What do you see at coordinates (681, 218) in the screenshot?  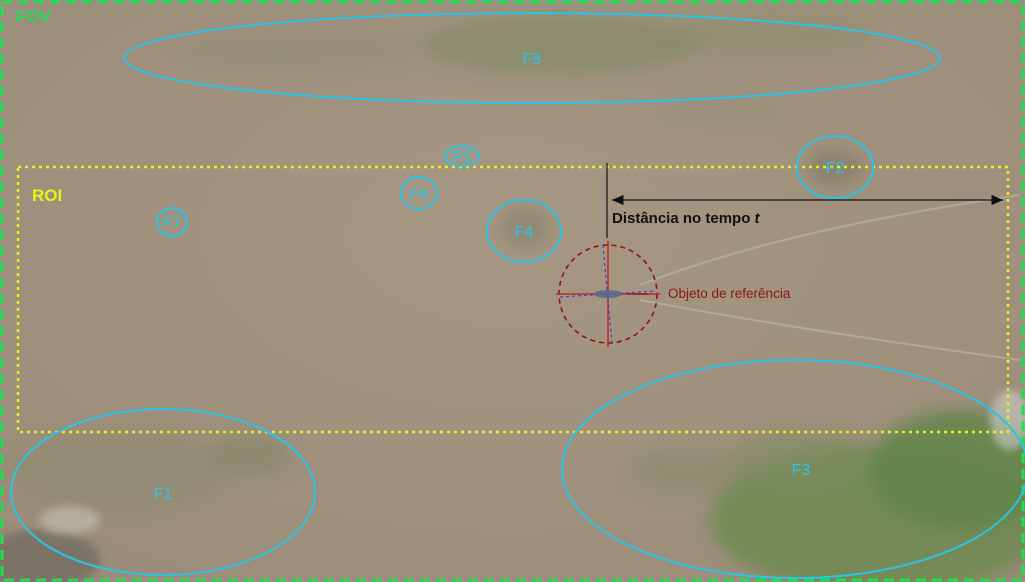 I see `distance-label-text: Distância no tempo` at bounding box center [681, 218].